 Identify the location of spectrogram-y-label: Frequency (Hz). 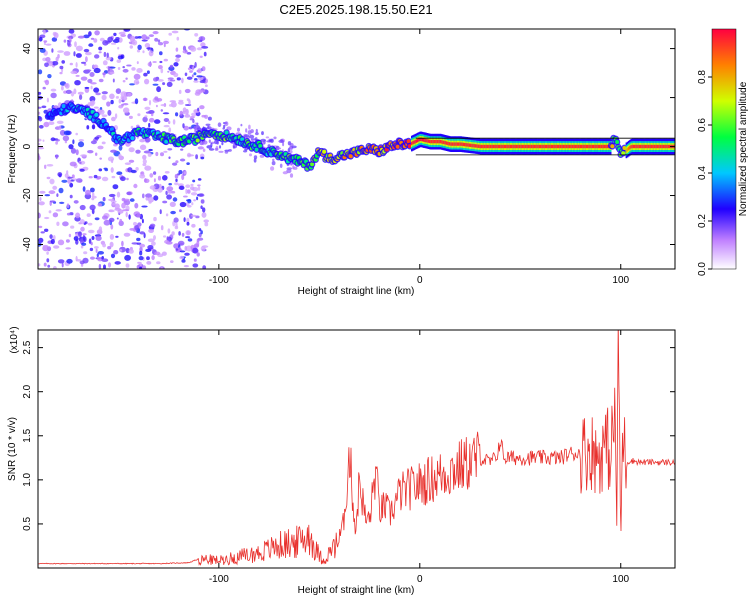
(12, 149).